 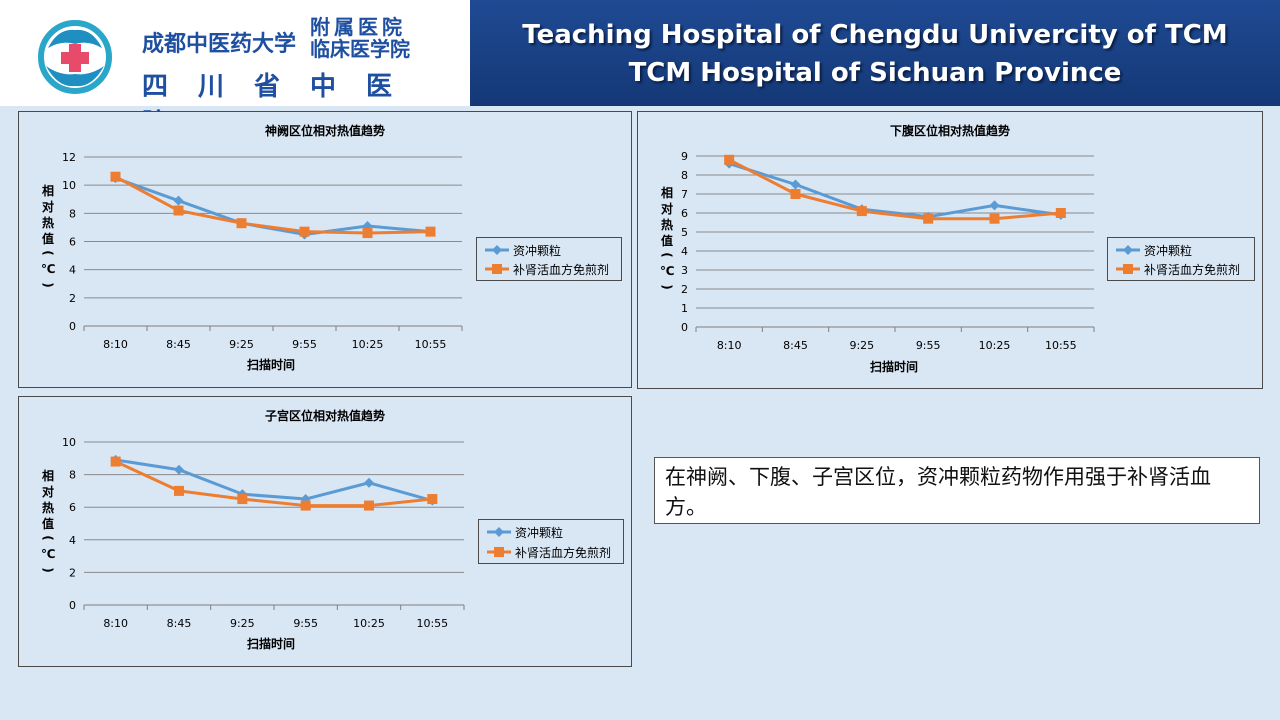 I want to click on y-tick-label: 7, so click(x=684, y=194).